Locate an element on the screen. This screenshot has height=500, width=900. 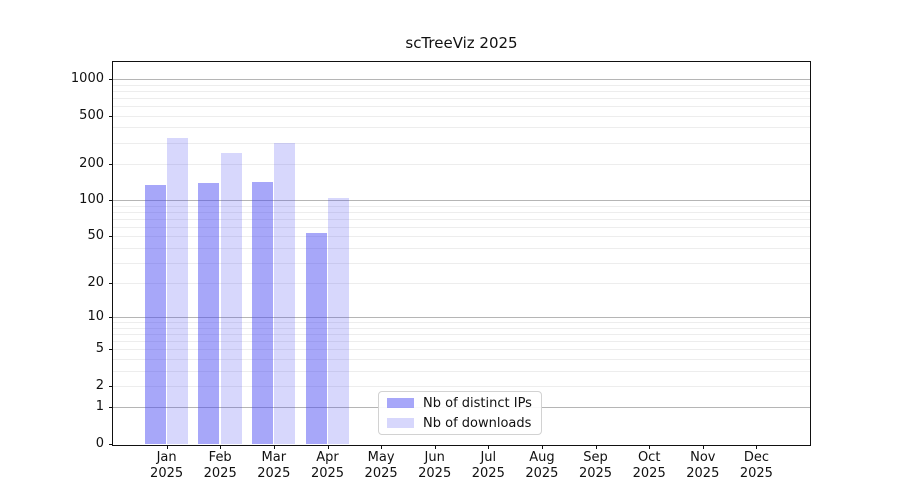
y-tick-label-0: 0 is located at coordinates (99, 443).